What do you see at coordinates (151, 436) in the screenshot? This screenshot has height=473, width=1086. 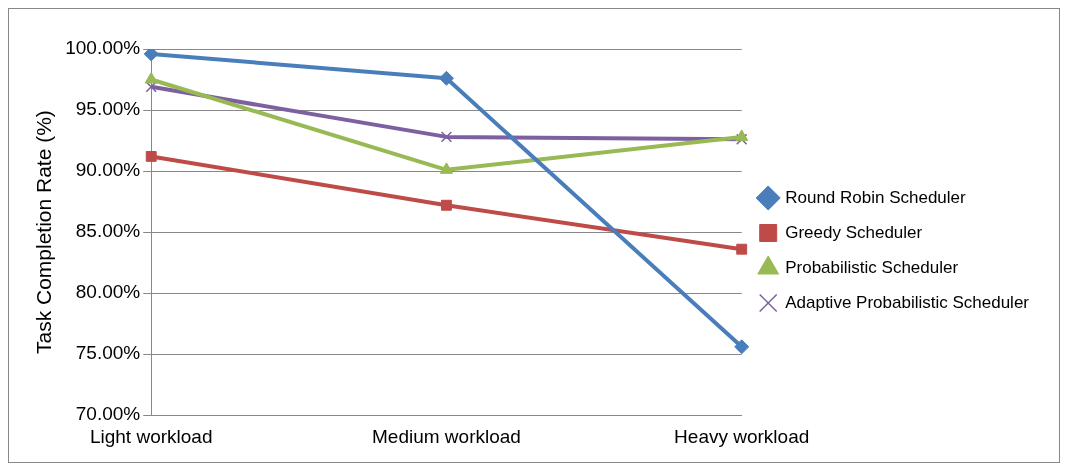 I see `x-tick-label: Light workload` at bounding box center [151, 436].